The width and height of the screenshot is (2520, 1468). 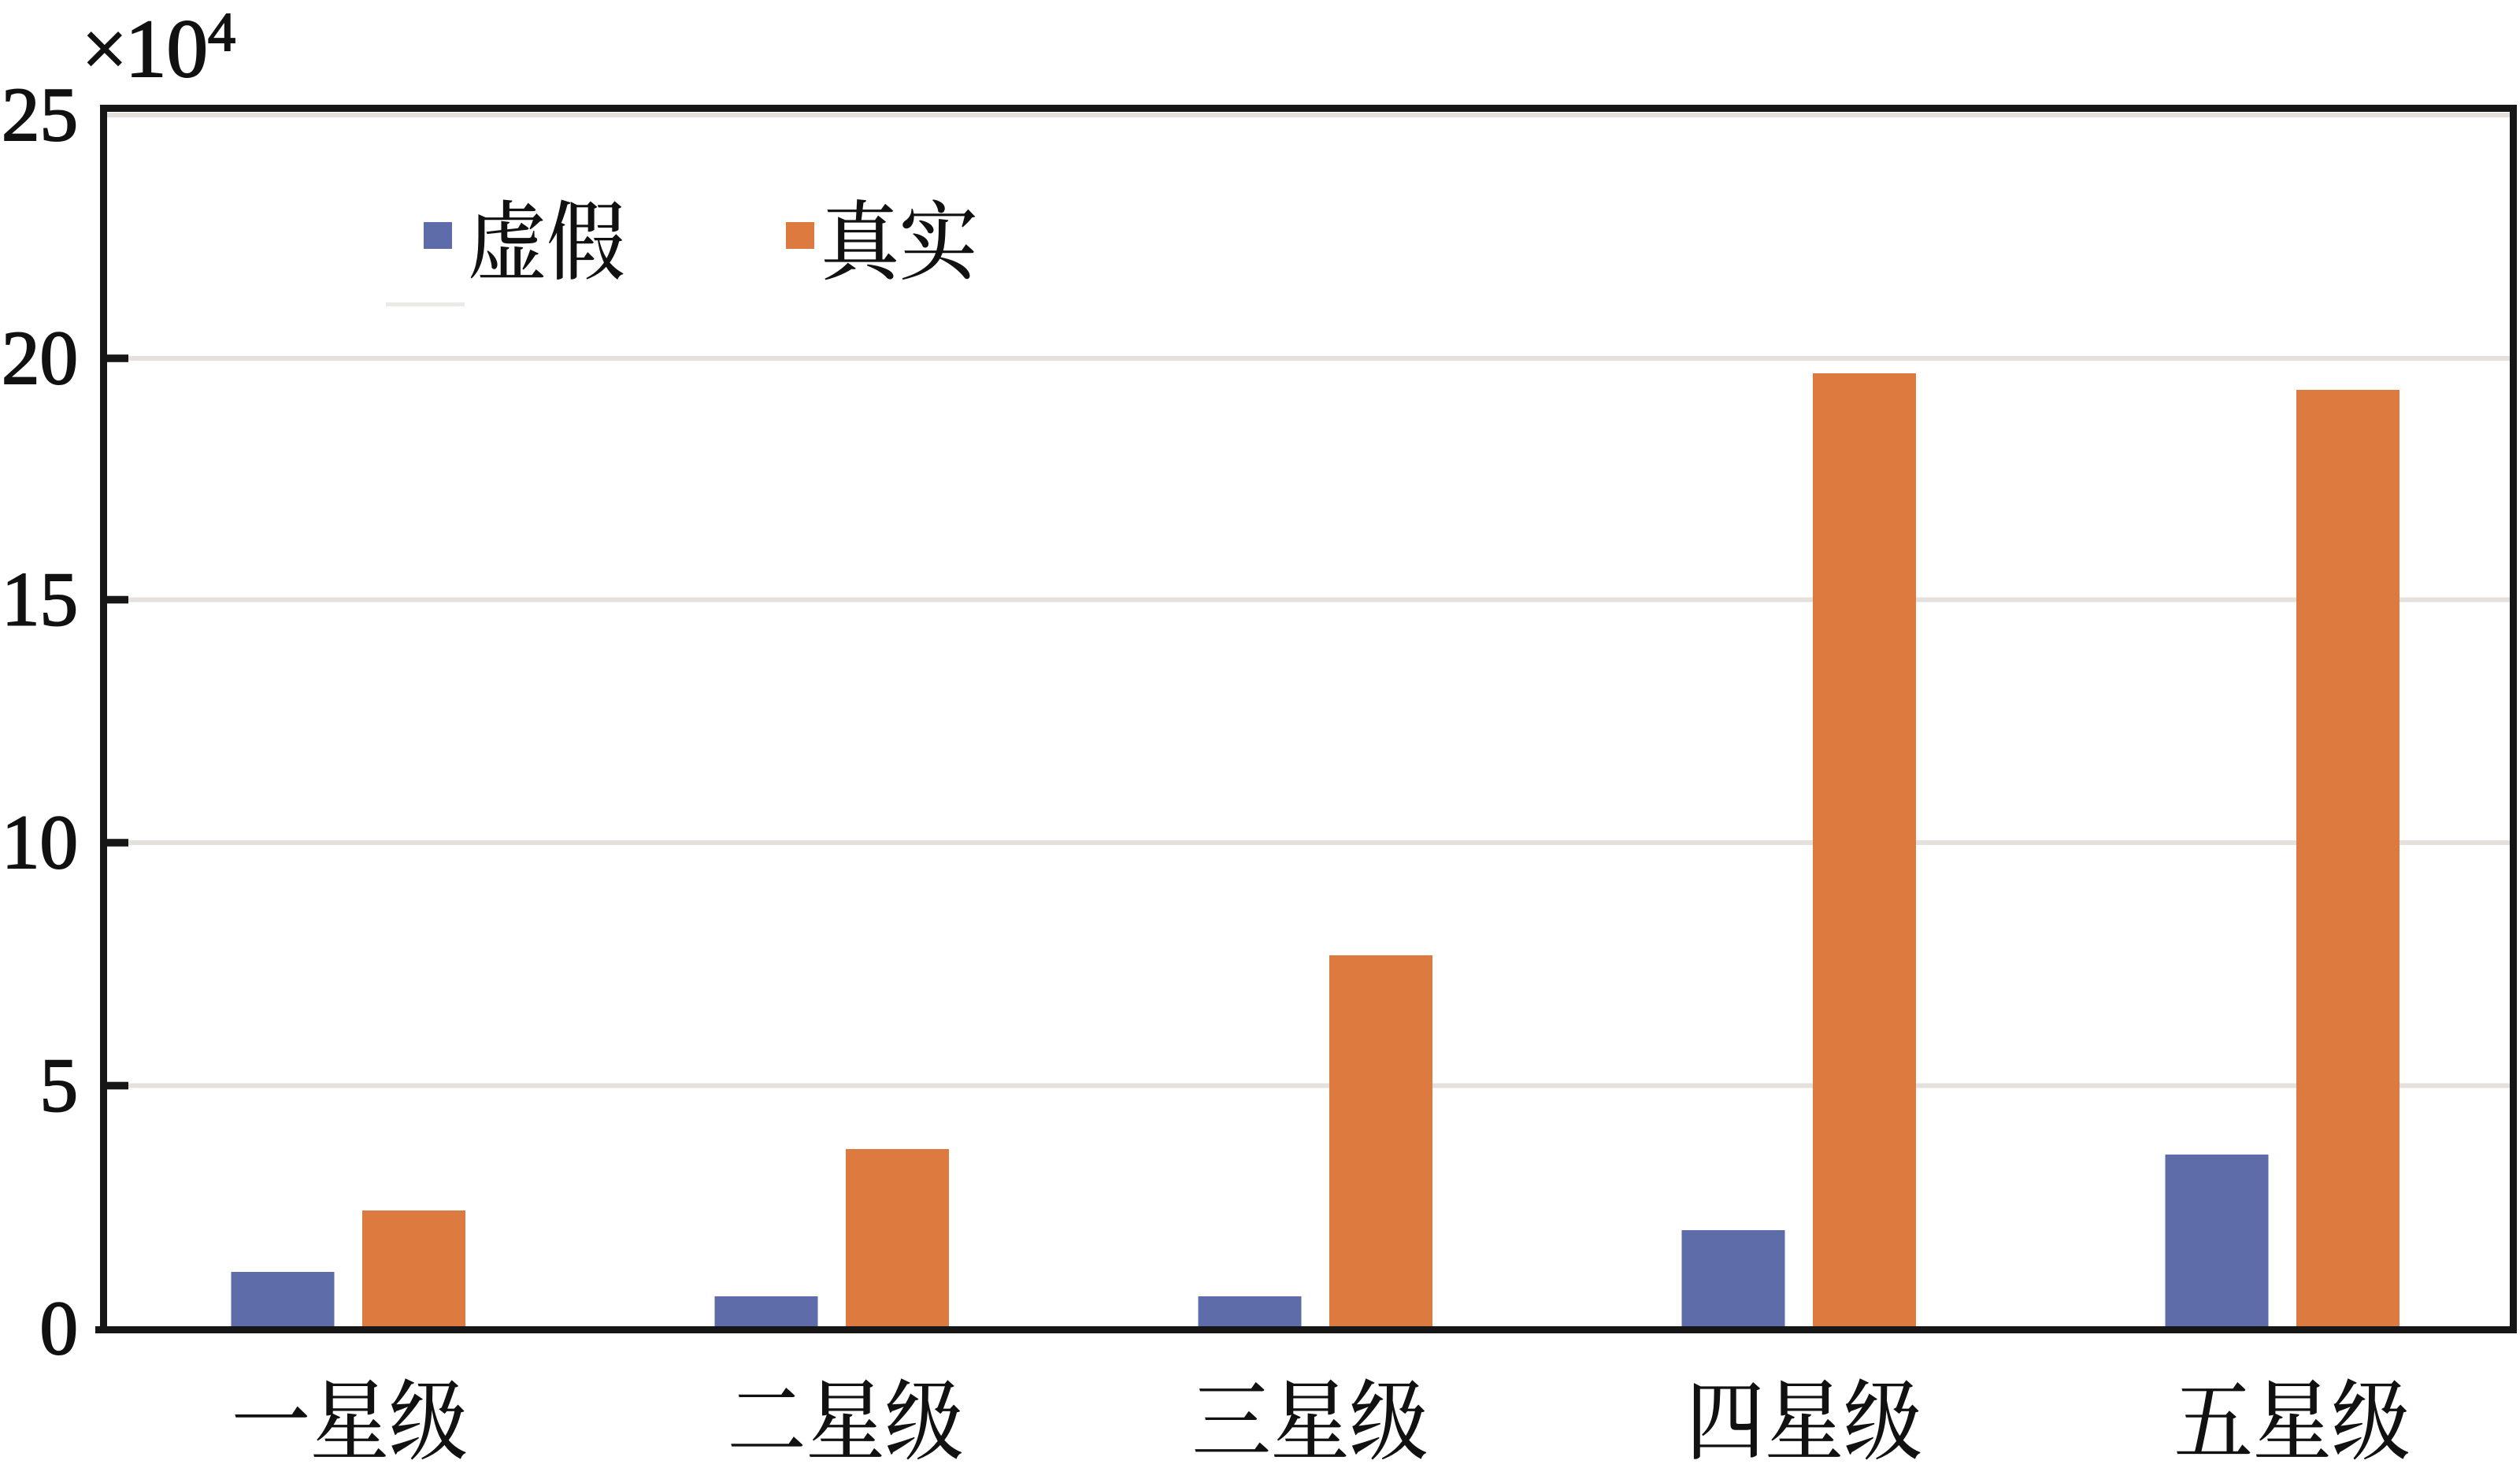 What do you see at coordinates (59, 1086) in the screenshot?
I see `svg-text: 5` at bounding box center [59, 1086].